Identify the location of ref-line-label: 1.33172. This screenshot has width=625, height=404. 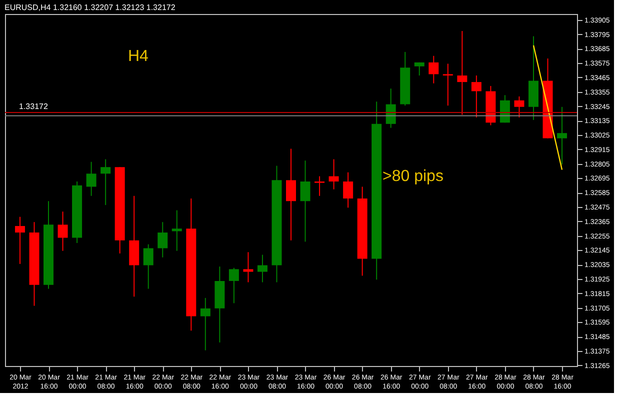
(33, 106).